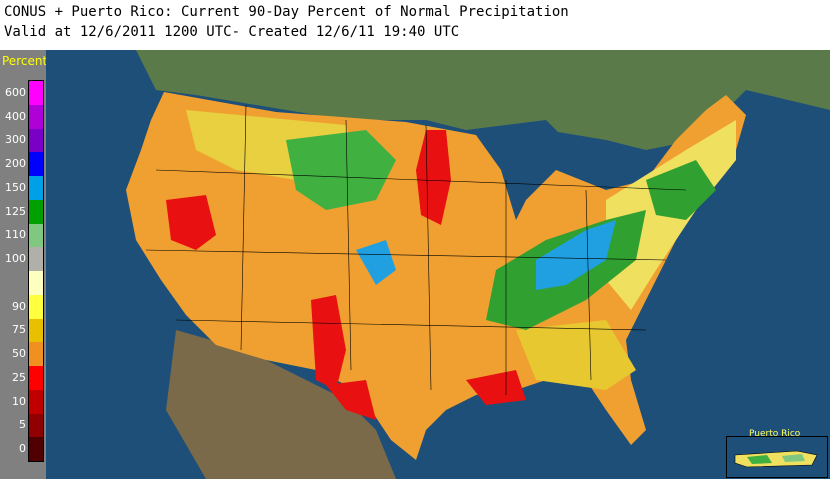 The height and width of the screenshot is (481, 830). Describe the element at coordinates (25, 61) in the screenshot. I see `legend-title: Percent` at that location.